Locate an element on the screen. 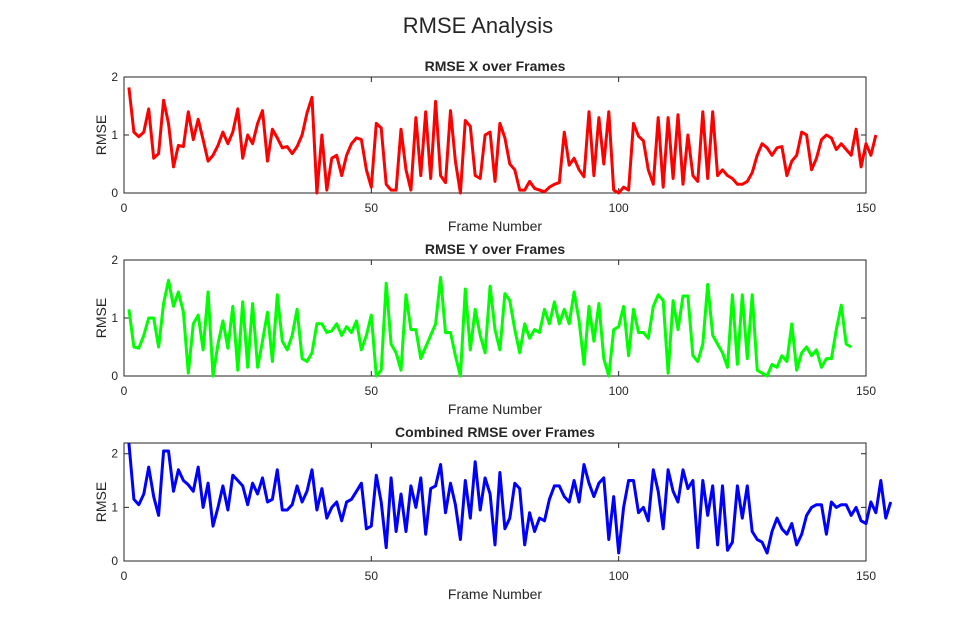 The width and height of the screenshot is (957, 637). panel-title: RMSE X over Frames is located at coordinates (495, 66).